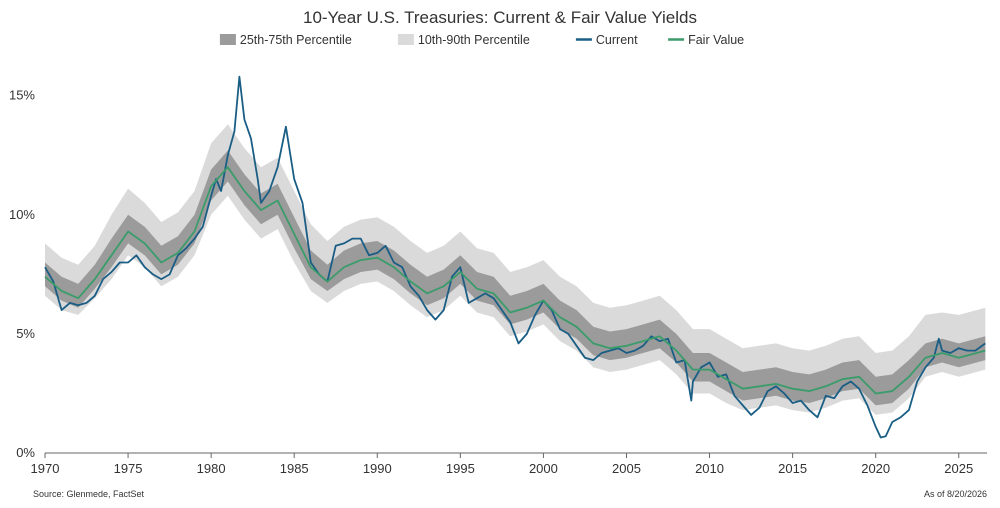 The width and height of the screenshot is (1000, 508). Describe the element at coordinates (45, 468) in the screenshot. I see `x-tick-label: 1970` at that location.